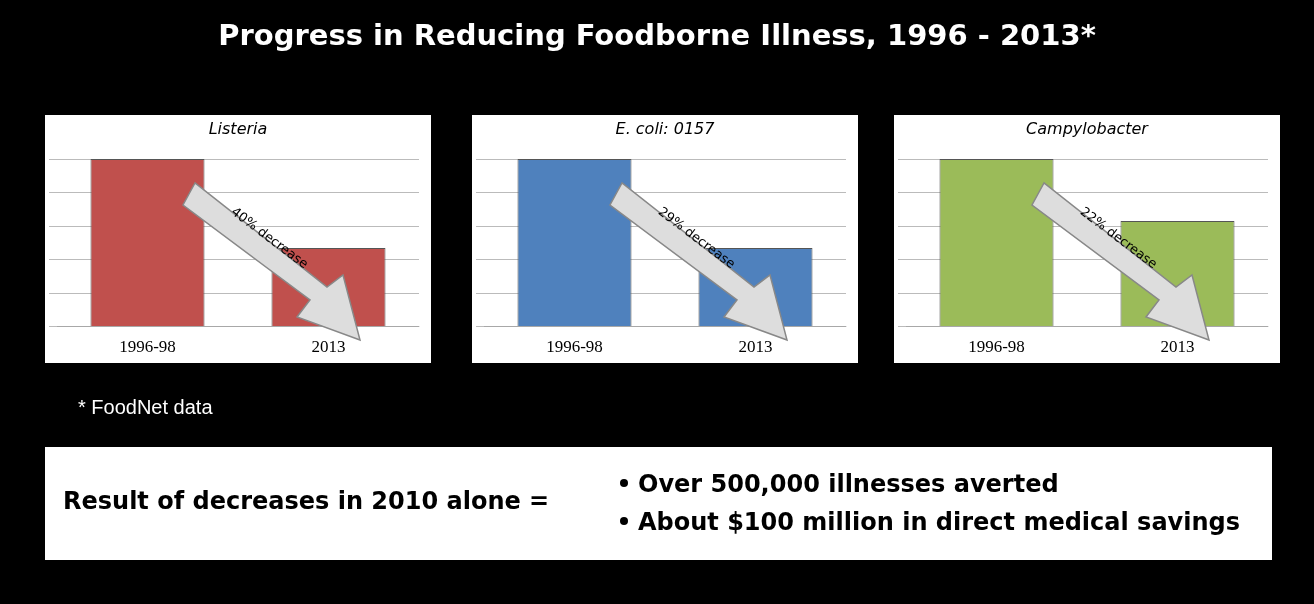  Describe the element at coordinates (238, 128) in the screenshot. I see `chart-title: Listeria` at that location.